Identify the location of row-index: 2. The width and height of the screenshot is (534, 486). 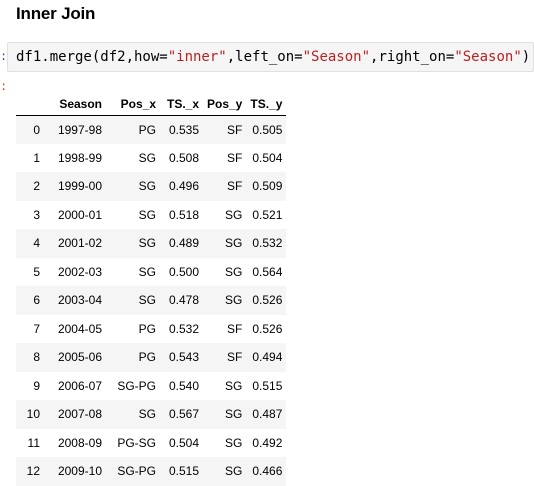
(36, 186).